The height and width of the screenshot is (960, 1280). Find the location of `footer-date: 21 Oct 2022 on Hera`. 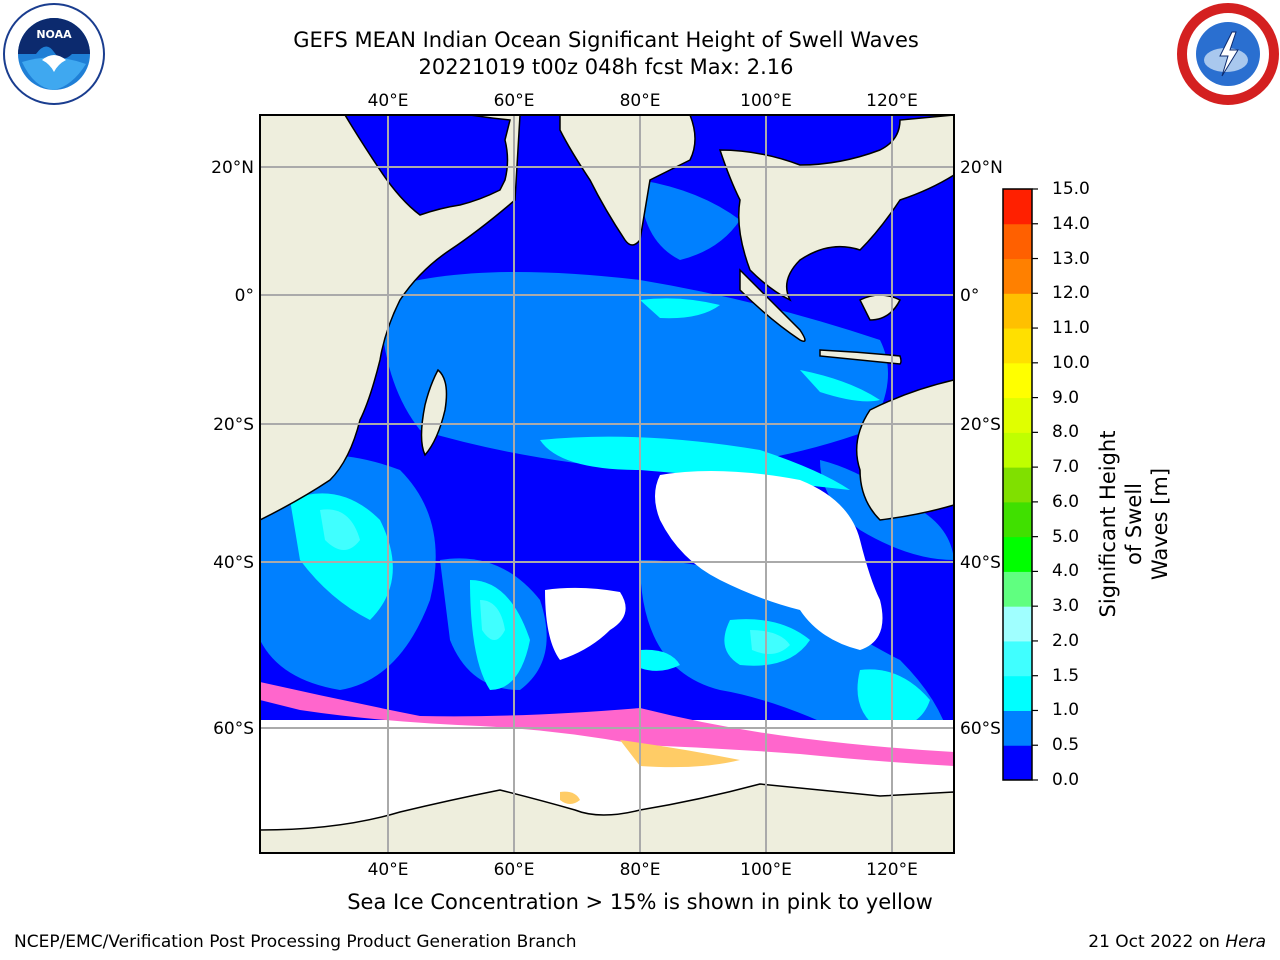

footer-date: 21 Oct 2022 on Hera is located at coordinates (1177, 942).